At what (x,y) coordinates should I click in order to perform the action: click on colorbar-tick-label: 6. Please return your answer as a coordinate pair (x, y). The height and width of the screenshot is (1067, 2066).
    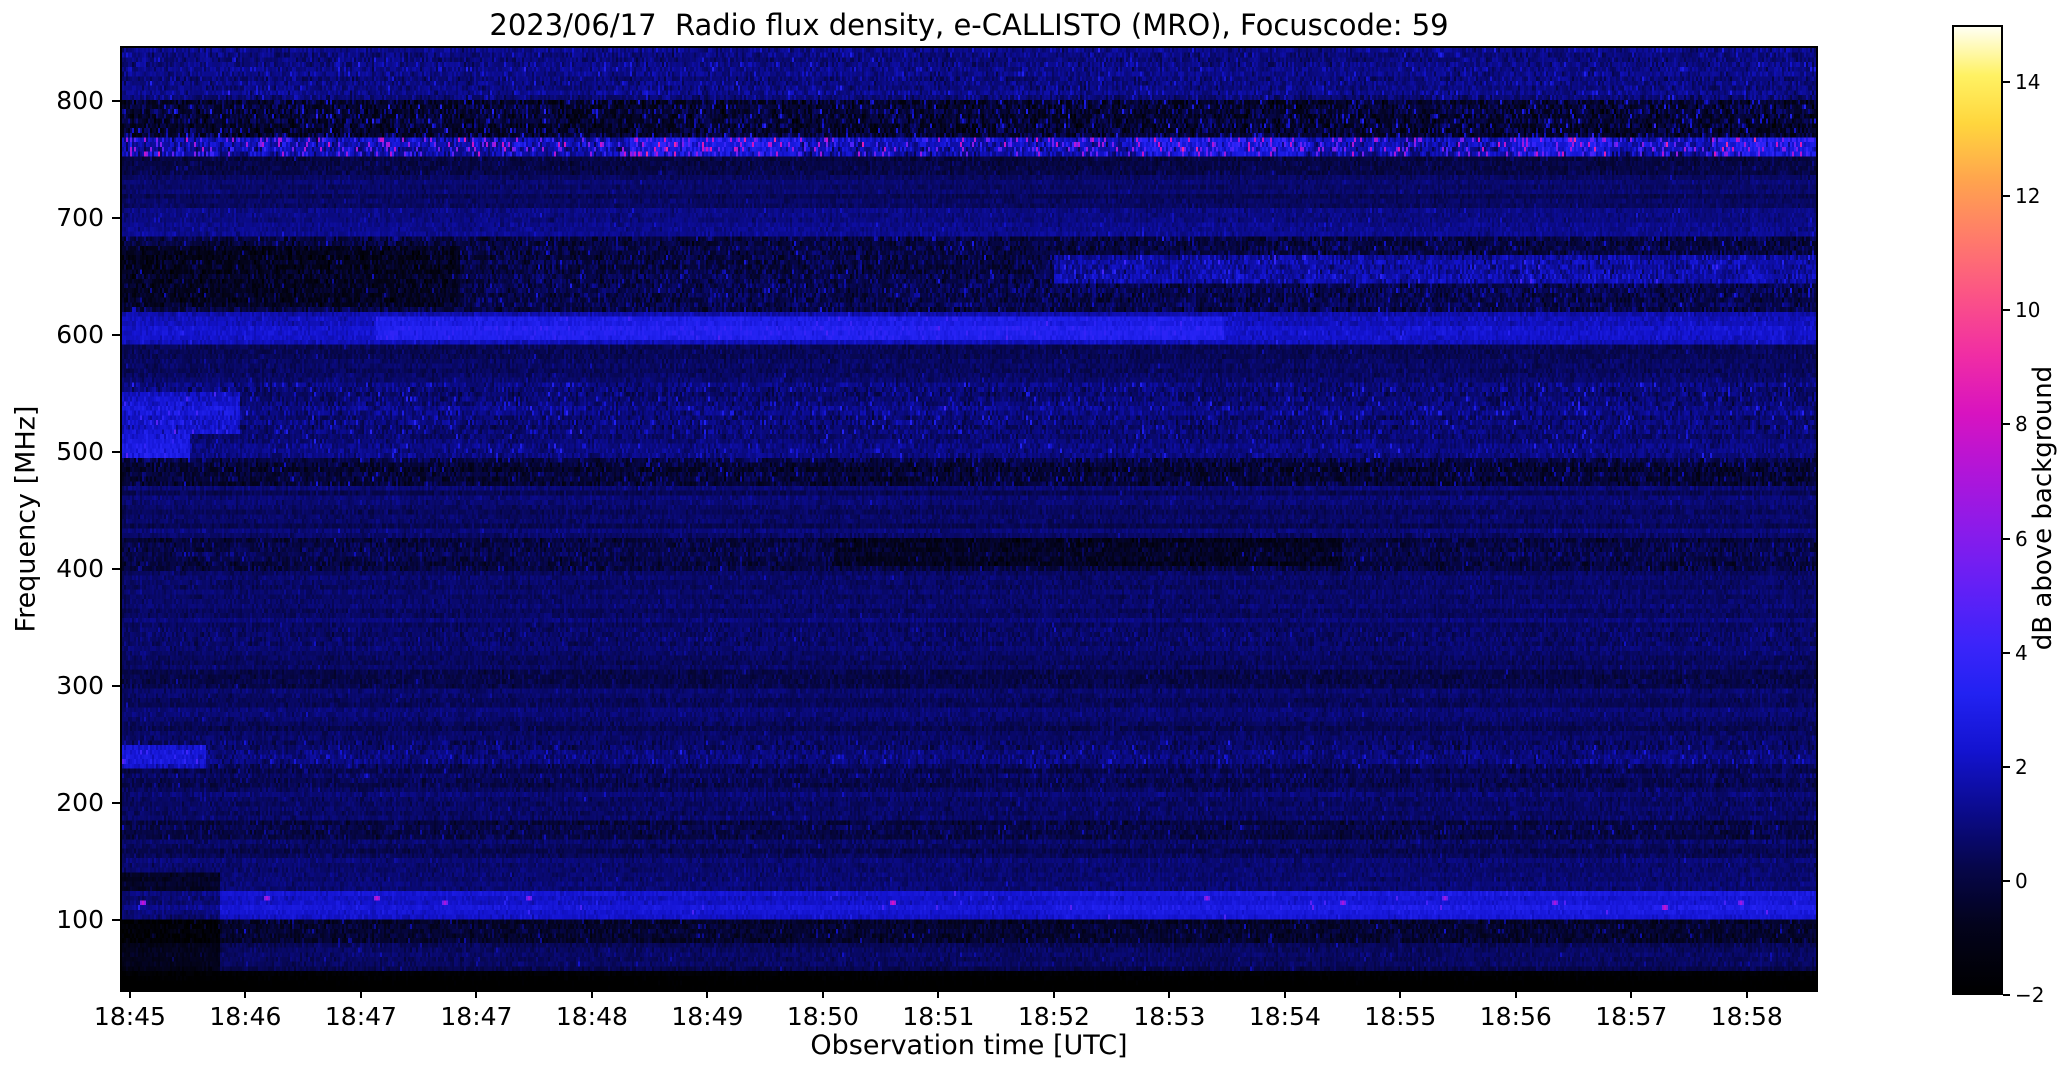
    Looking at the image, I should click on (2021, 538).